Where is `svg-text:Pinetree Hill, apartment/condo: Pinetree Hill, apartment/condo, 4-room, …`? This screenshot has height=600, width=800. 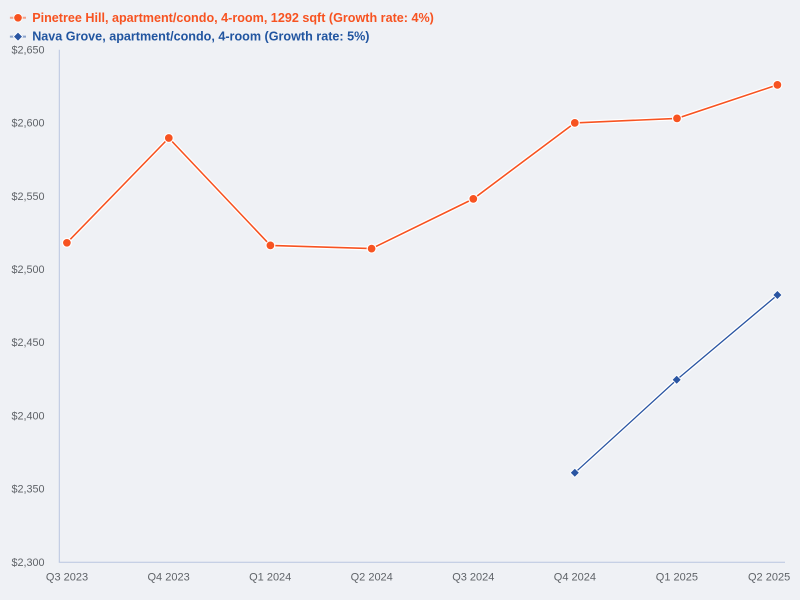
svg-text:Pinetree Hill, apartment/condo: Pinetree Hill, apartment/condo, 4-room, … is located at coordinates (233, 18).